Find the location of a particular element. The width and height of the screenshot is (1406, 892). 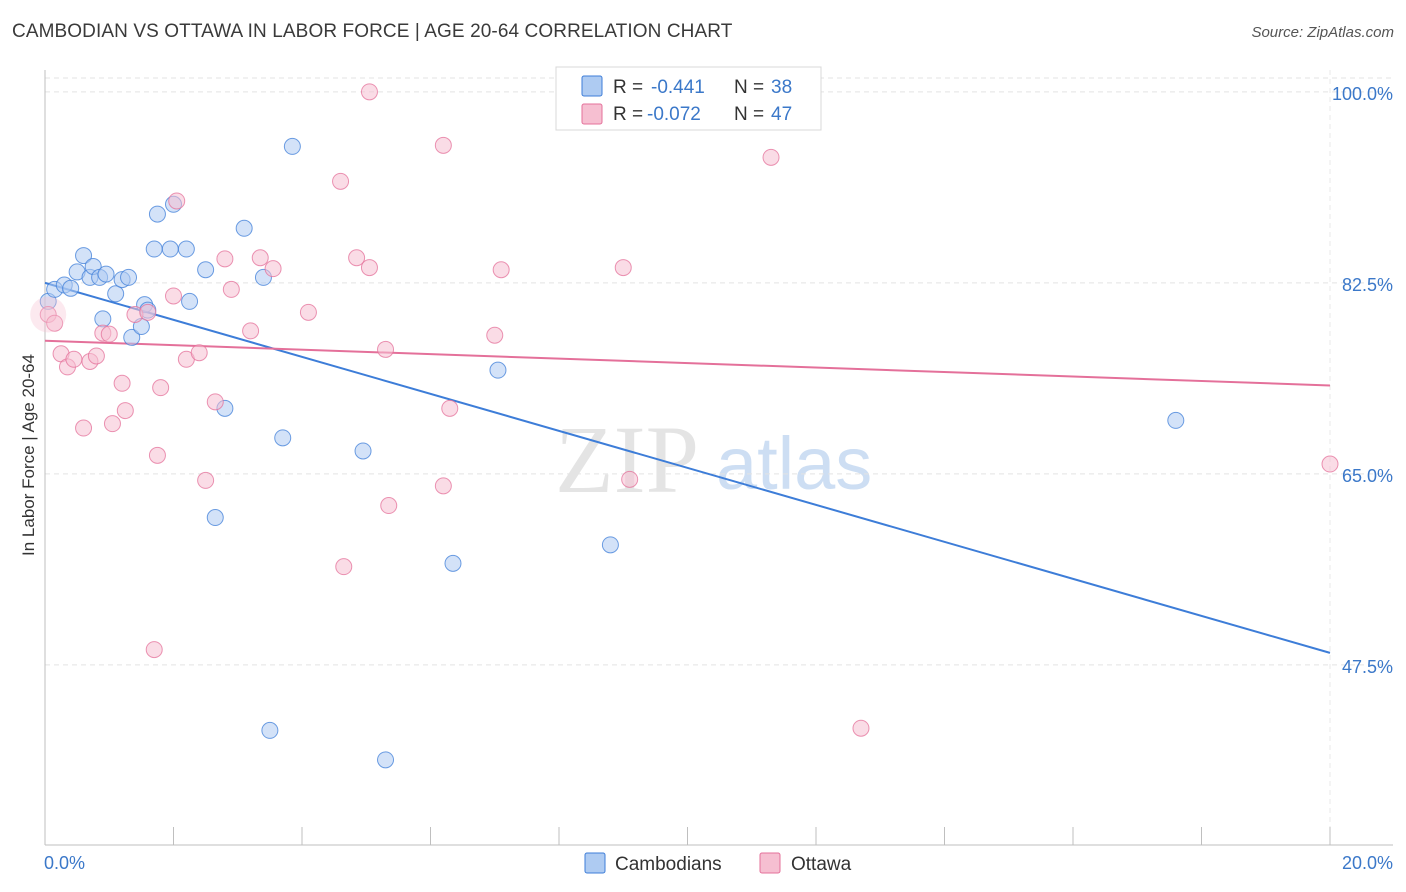

legend-r-value-1: -0.441 is located at coordinates (678, 87).